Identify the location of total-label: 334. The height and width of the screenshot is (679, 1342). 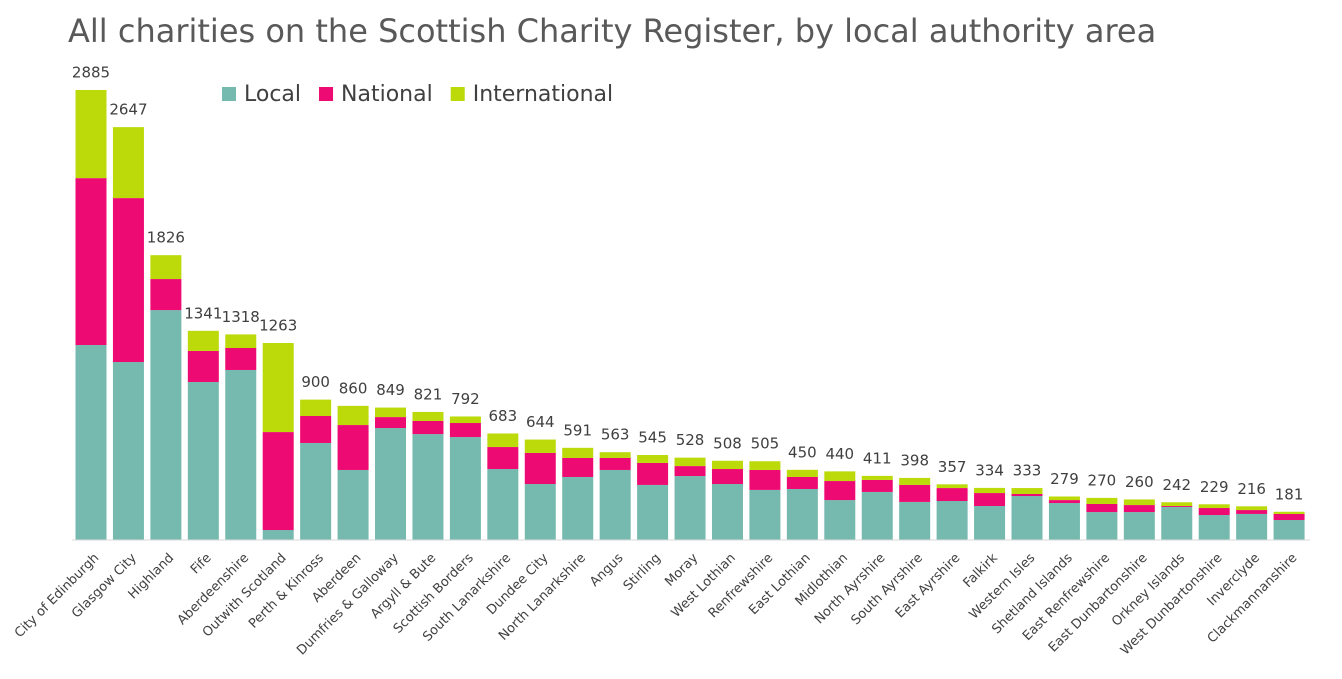
(989, 470).